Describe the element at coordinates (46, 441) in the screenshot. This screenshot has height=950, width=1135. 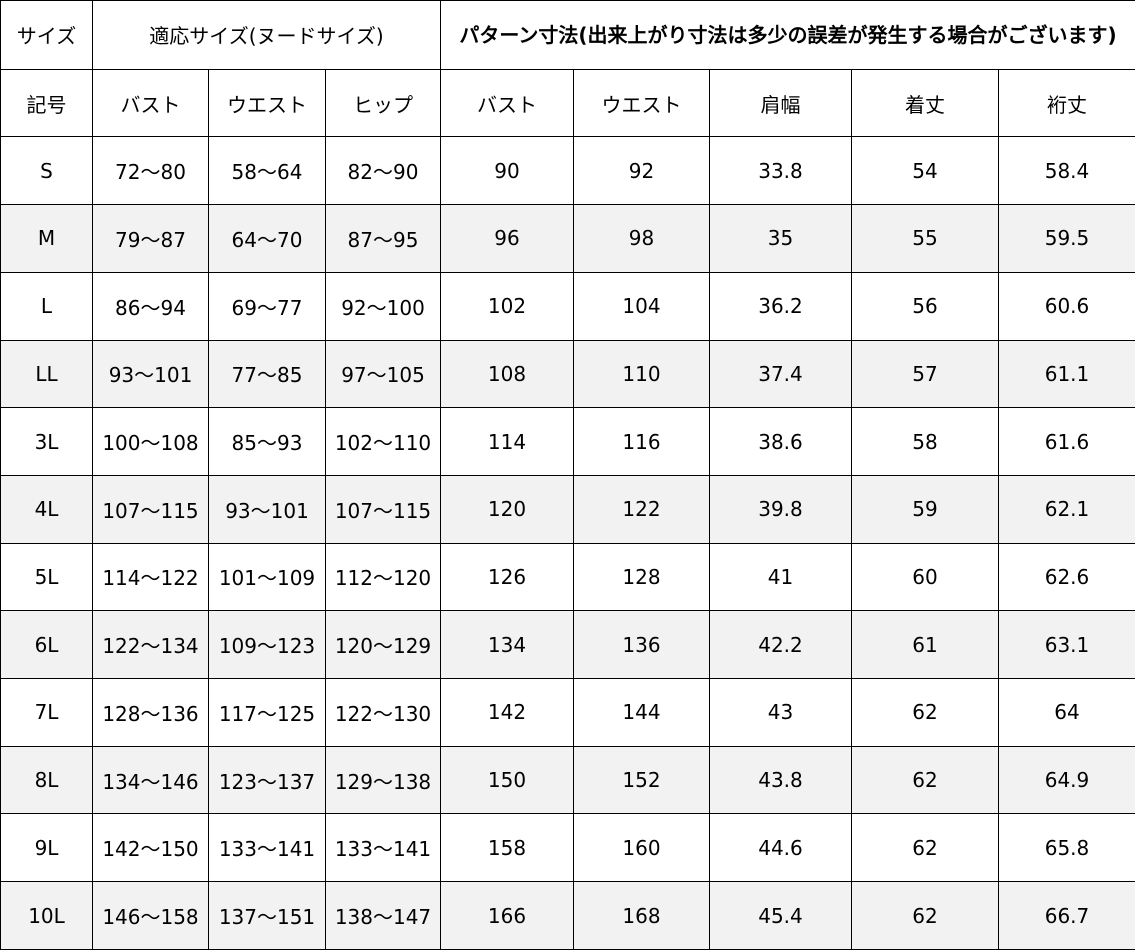
I see `cell-size-symbol: 3L` at that location.